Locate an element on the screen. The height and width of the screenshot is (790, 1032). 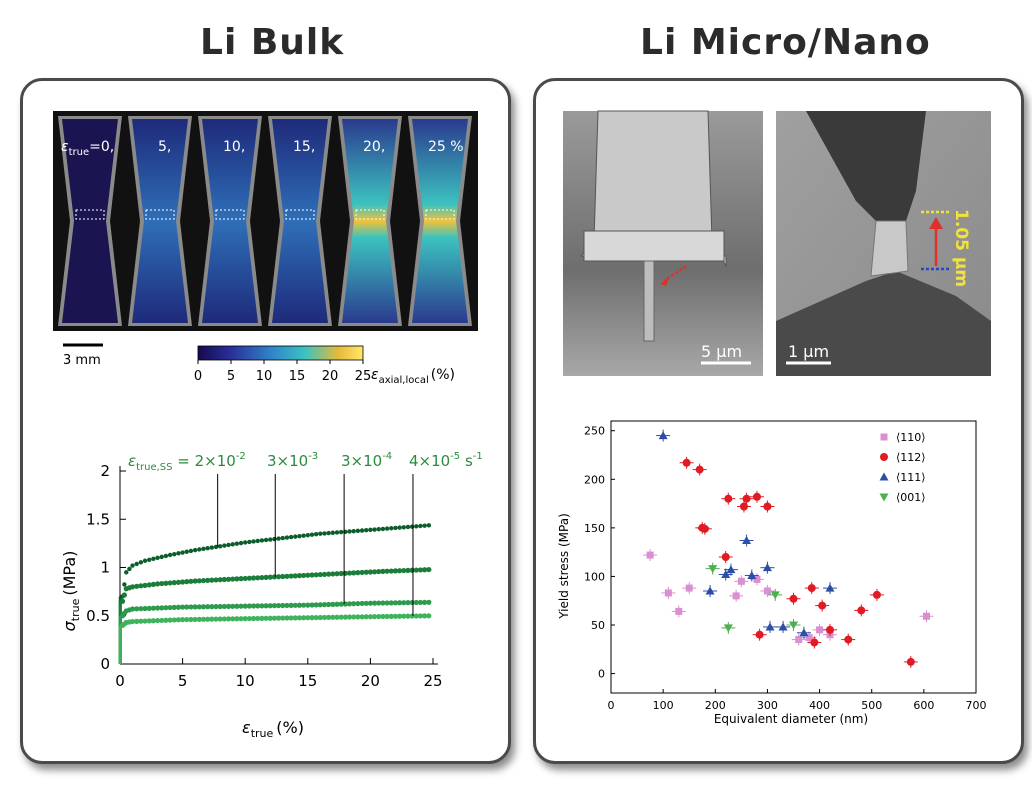
ss-x-tick-label: 5 is located at coordinates (183, 681).